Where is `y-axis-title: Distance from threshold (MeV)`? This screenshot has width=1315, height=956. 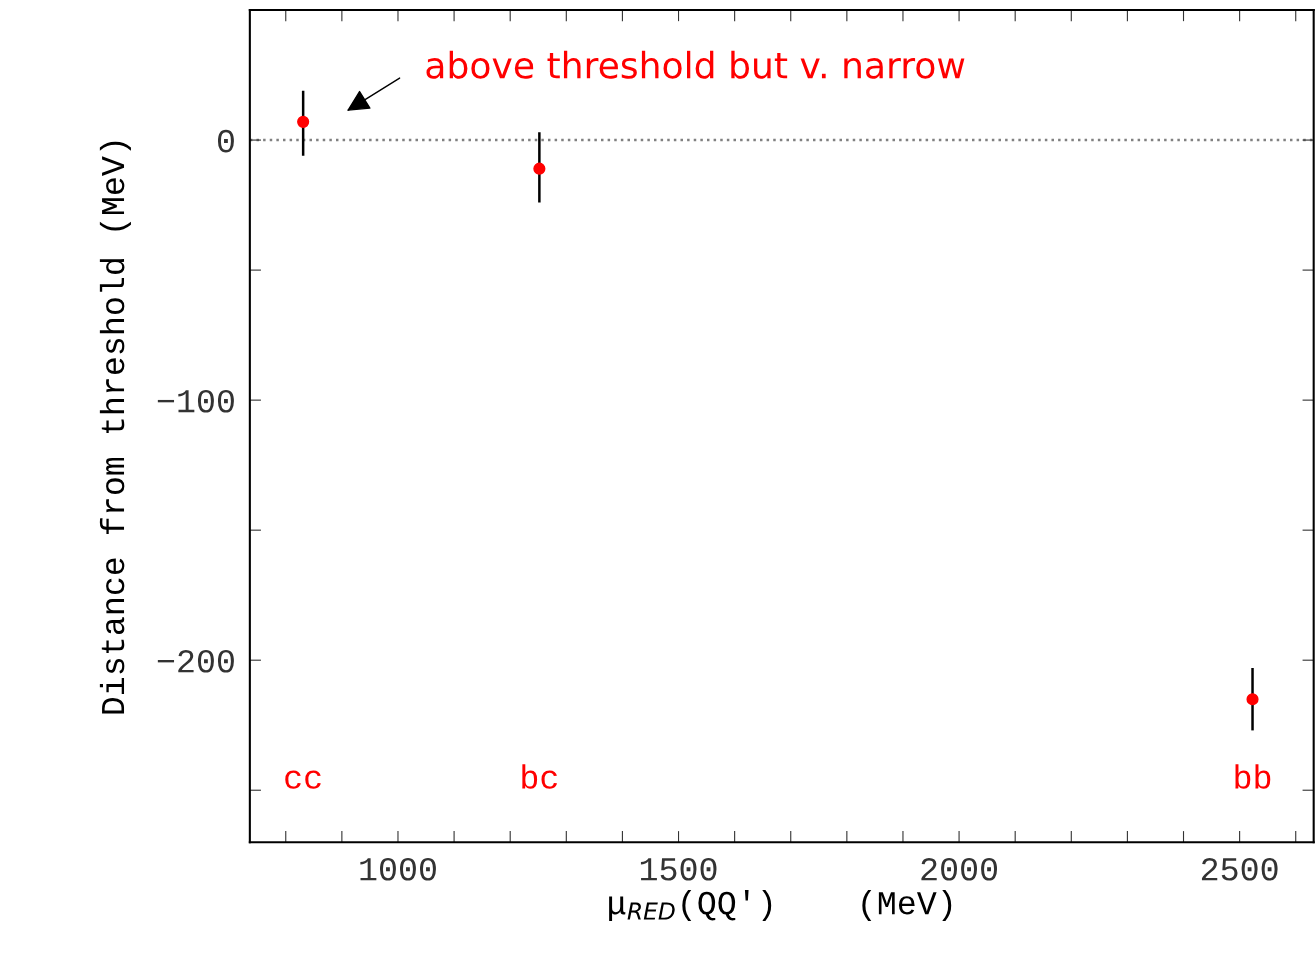
y-axis-title: Distance from threshold (MeV) is located at coordinates (115, 427).